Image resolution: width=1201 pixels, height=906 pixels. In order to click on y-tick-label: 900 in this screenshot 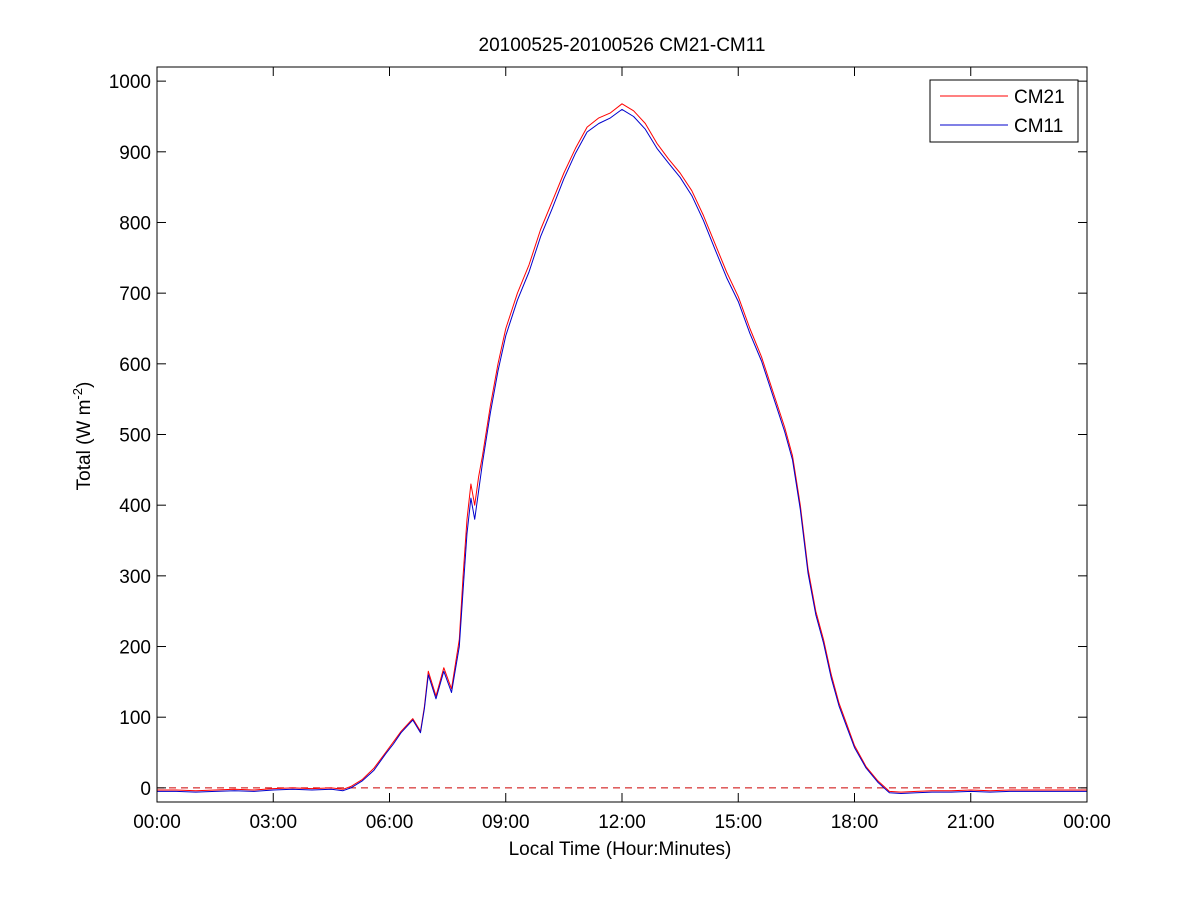, I will do `click(135, 153)`.